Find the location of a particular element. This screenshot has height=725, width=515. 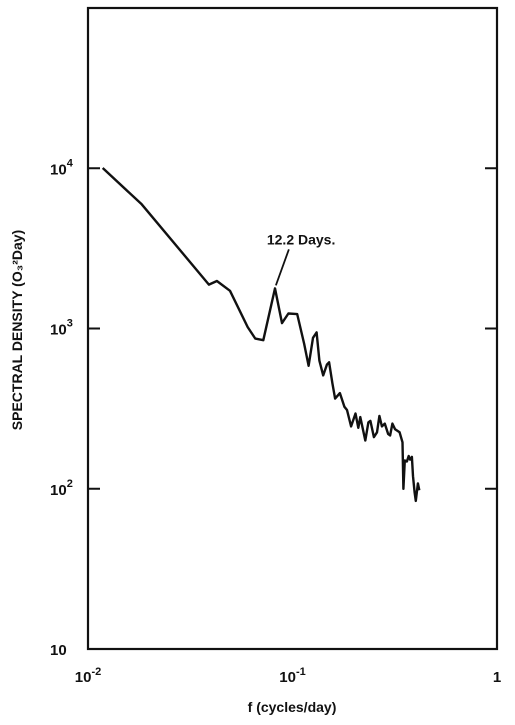

y-tick-label: 10 is located at coordinates (58, 650).